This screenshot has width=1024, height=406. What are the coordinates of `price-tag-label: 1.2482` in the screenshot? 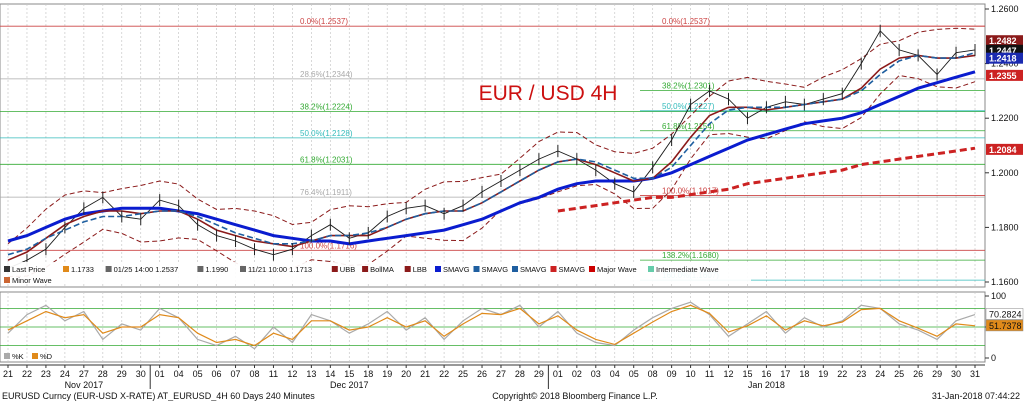 It's located at (1003, 41).